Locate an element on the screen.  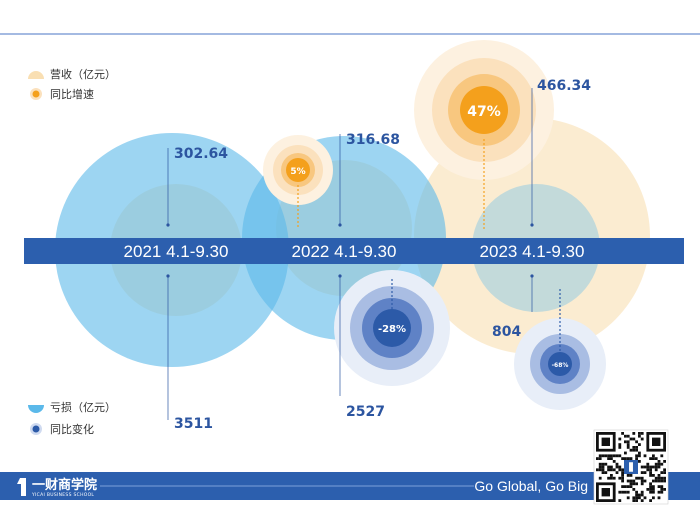
footer-brand-sub: YICAI BUSINESS SCHOOL is located at coordinates (62, 495).